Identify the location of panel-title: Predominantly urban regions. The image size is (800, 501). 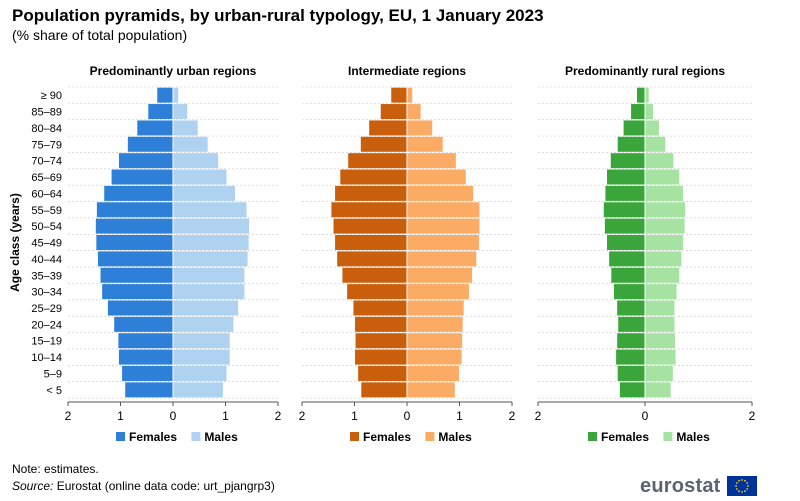
(173, 71).